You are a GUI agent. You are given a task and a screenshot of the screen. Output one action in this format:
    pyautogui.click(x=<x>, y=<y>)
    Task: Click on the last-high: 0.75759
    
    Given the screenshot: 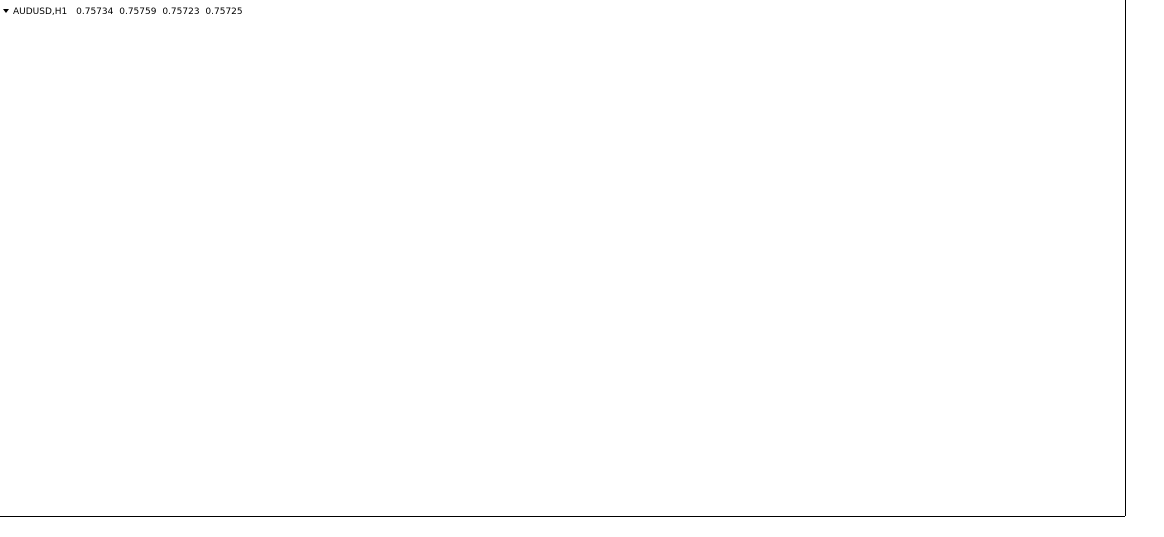 What is the action you would take?
    pyautogui.click(x=137, y=12)
    